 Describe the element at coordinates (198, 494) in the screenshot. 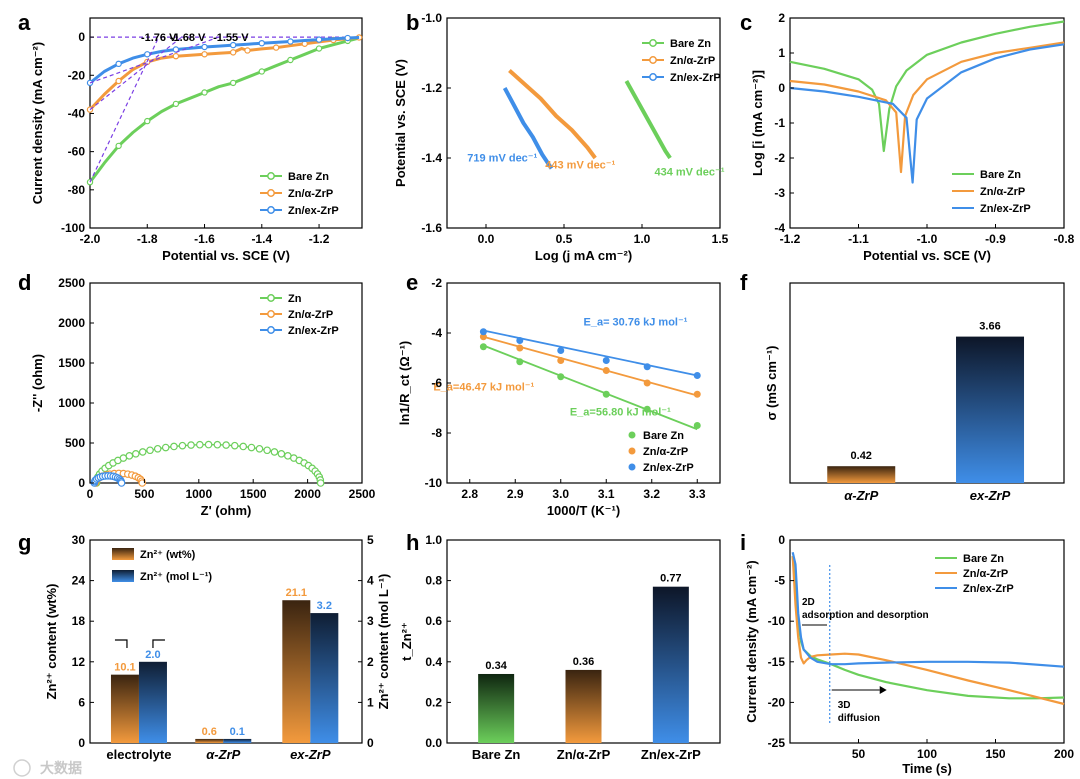

I see `x-tick-label: 1000` at that location.